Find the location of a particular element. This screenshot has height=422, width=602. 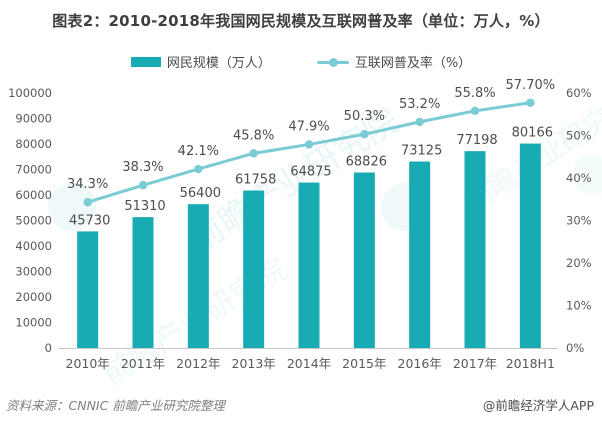

left-axis-tick: 70000 is located at coordinates (33, 170).